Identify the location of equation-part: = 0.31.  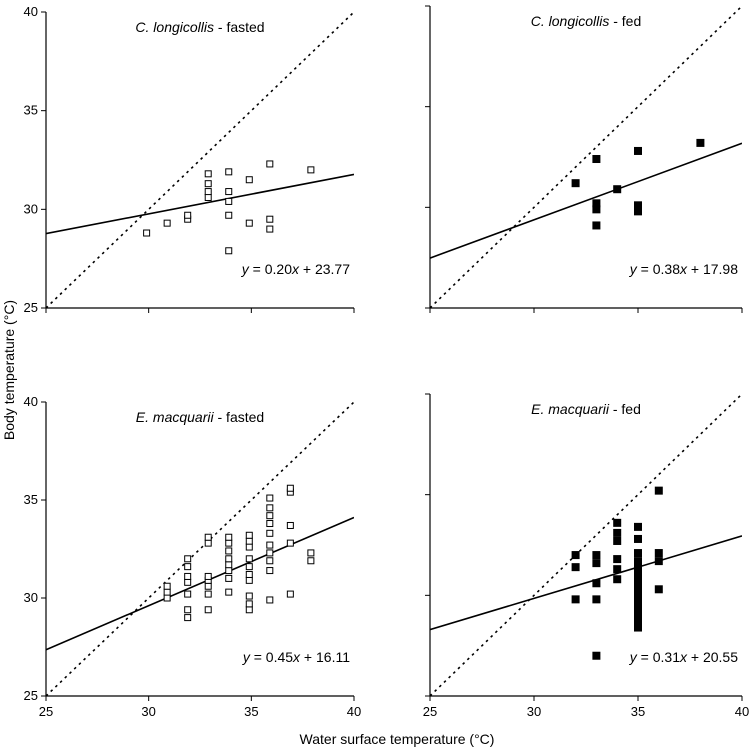
(658, 657).